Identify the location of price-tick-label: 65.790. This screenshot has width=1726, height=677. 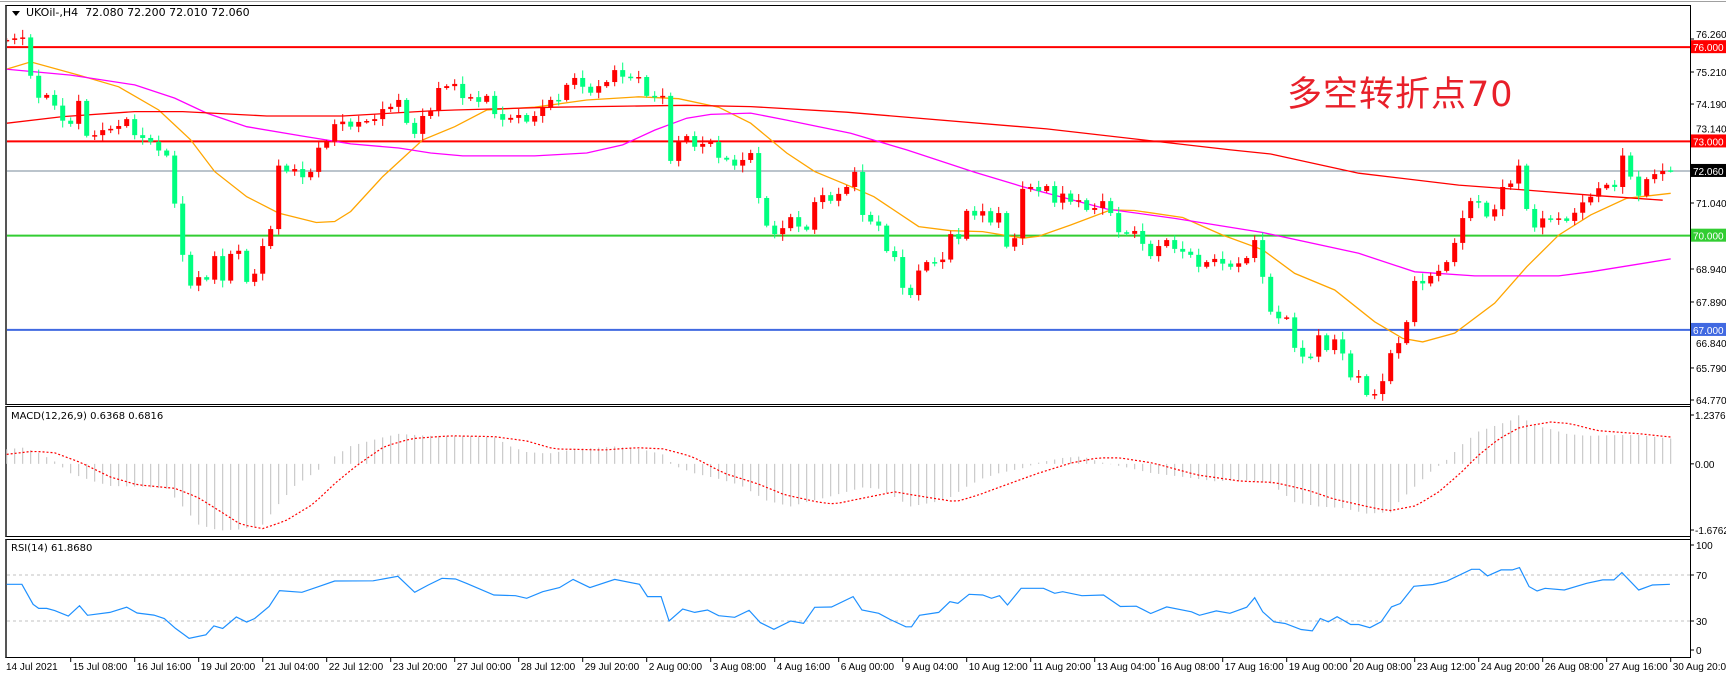
(1711, 369).